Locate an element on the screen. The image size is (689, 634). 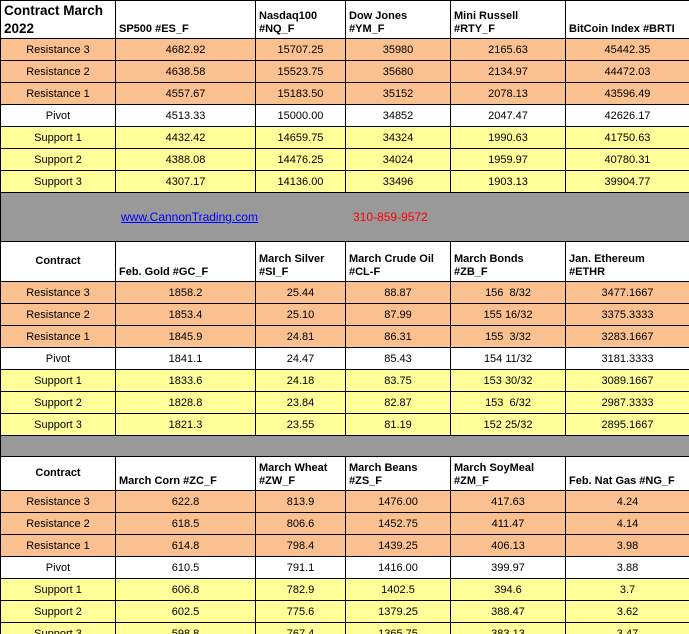
table-row: Resistance 1 614.8 798.4 1439.25 406.13 3.98 is located at coordinates (344, 546).